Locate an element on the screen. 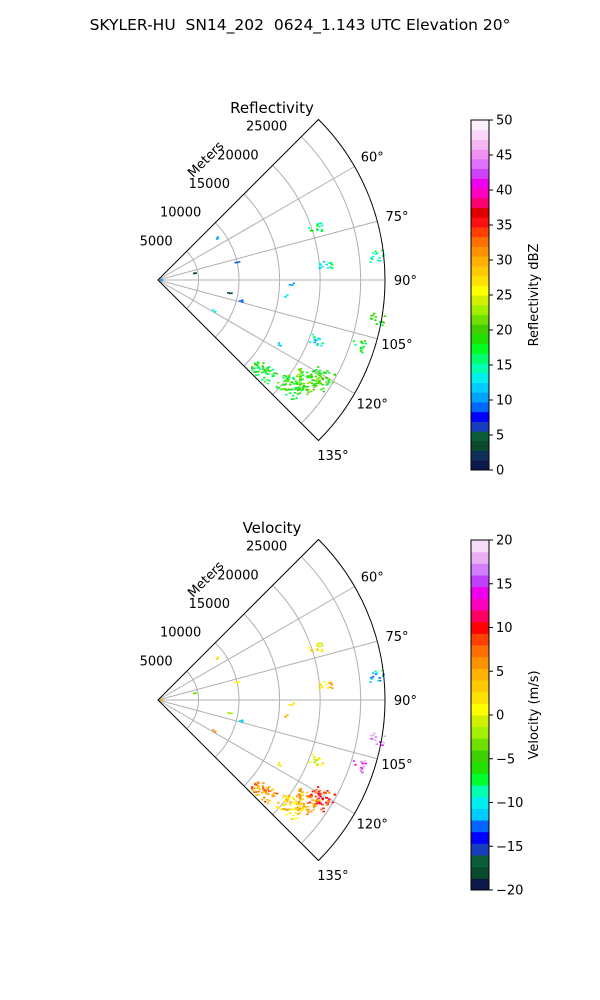 The width and height of the screenshot is (600, 1000). colorbar: −20 −15 −10 −5 0 5 10 15 20 Velocity (m/s) is located at coordinates (506, 716).